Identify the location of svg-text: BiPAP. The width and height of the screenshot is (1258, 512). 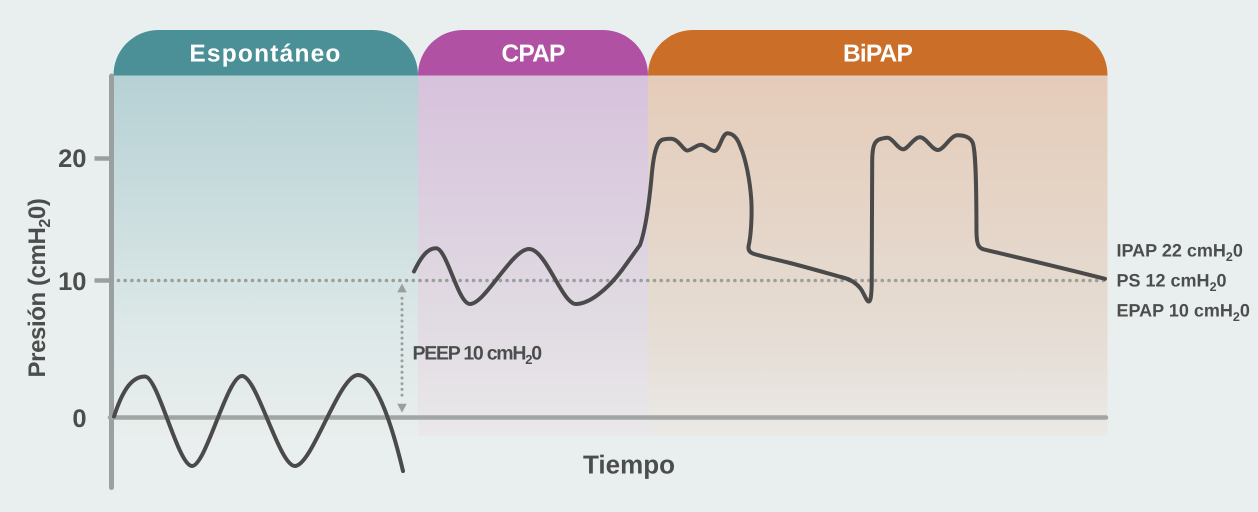
(878, 54).